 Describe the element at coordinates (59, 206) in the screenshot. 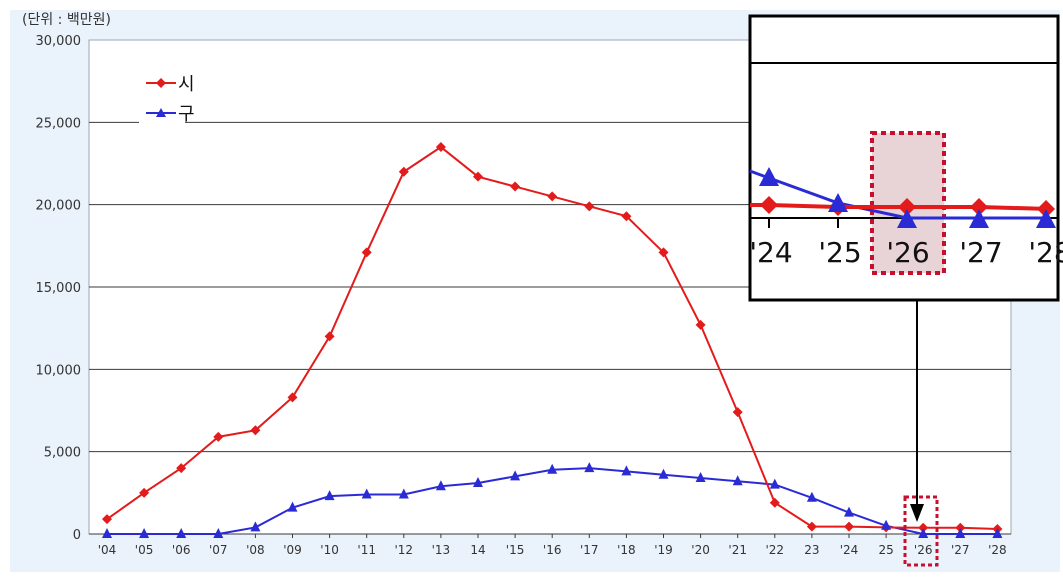

I see `y-tick-label: 20,000` at that location.